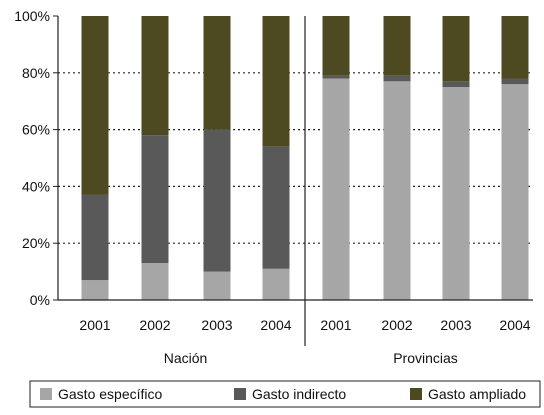 The width and height of the screenshot is (544, 415). Describe the element at coordinates (110, 394) in the screenshot. I see `legend-label: Gasto específico` at that location.